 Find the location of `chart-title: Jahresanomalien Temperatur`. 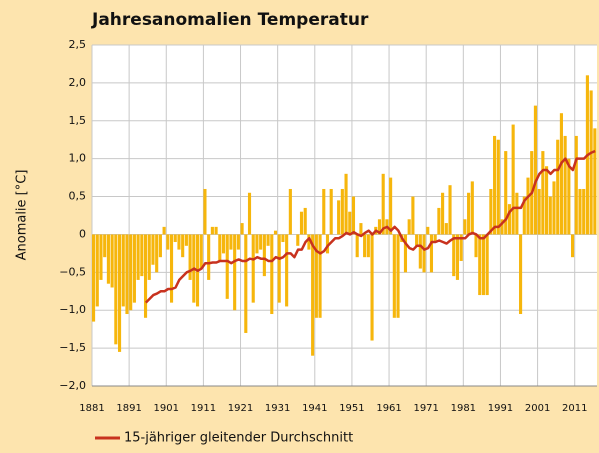

chart-title: Jahresanomalien Temperatur is located at coordinates (230, 20).